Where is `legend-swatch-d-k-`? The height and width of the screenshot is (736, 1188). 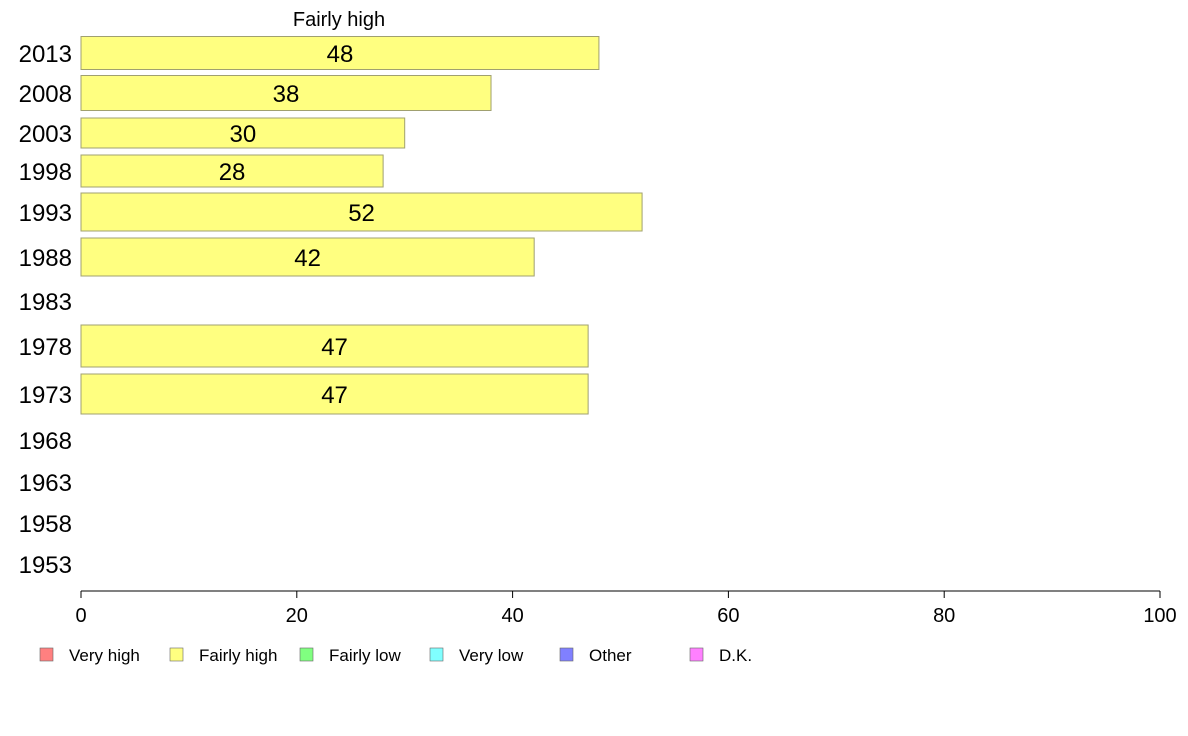
legend-swatch-d-k- is located at coordinates (696, 654).